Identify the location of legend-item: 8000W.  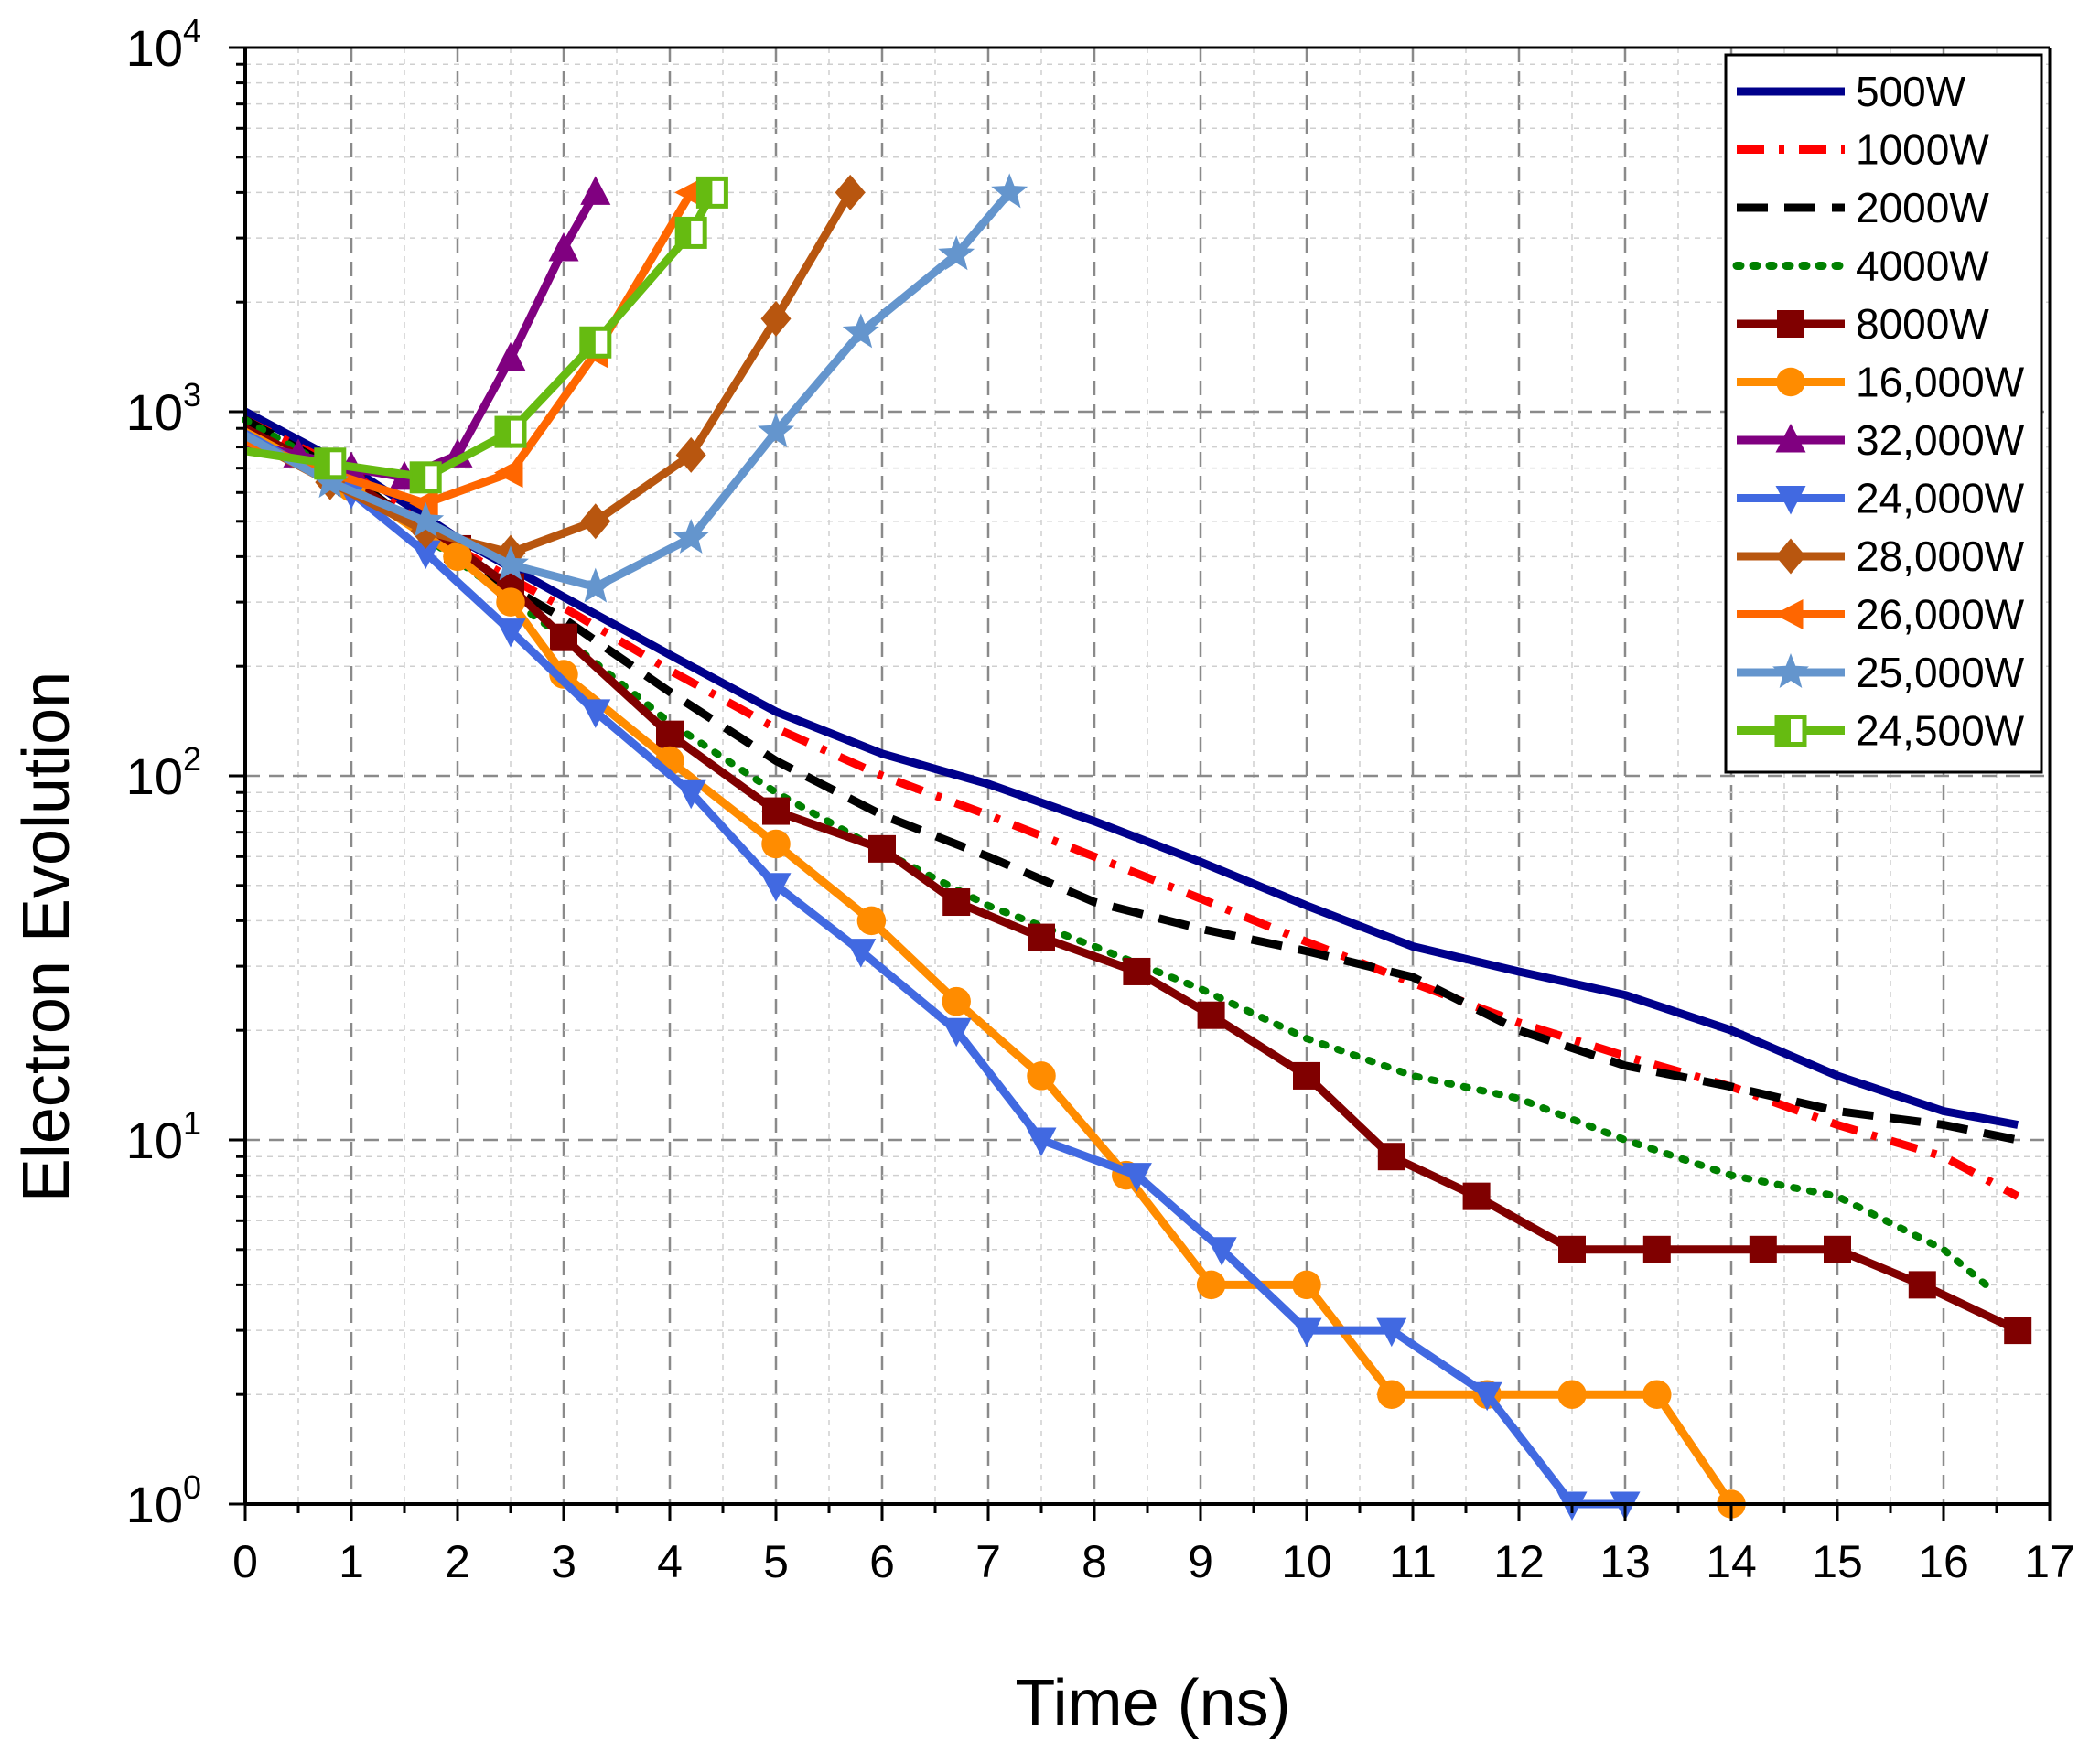
(1863, 324).